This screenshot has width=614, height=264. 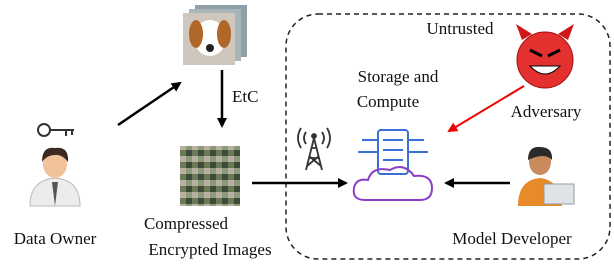 I want to click on node-label: Compressed, so click(x=186, y=223).